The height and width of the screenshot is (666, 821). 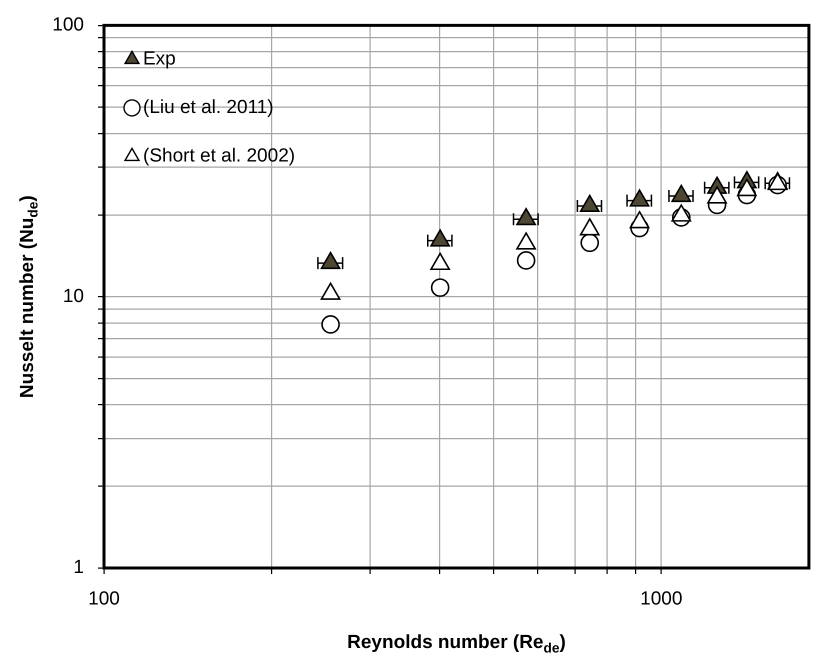 I want to click on y-axis-title: Nusselt number (Nude), so click(x=28, y=296).